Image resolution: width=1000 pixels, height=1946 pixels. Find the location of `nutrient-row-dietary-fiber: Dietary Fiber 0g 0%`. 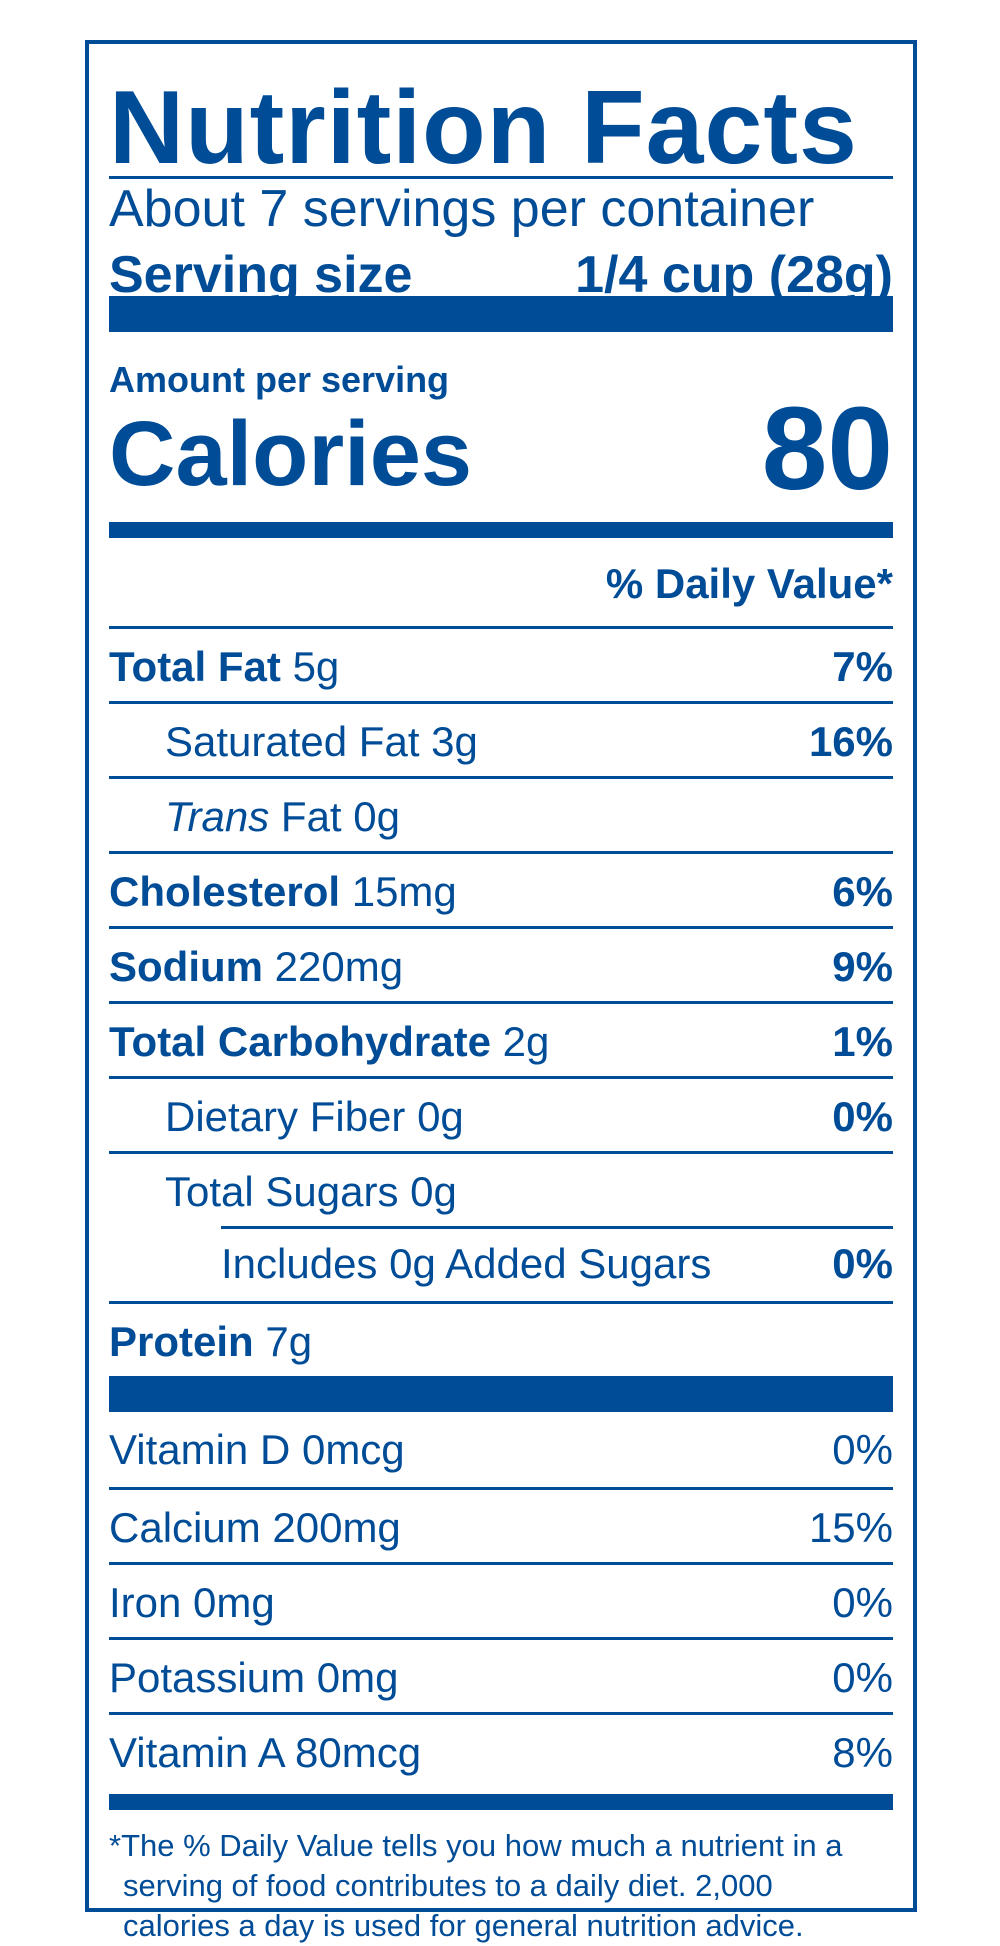

nutrient-row-dietary-fiber: Dietary Fiber 0g 0% is located at coordinates (501, 1113).